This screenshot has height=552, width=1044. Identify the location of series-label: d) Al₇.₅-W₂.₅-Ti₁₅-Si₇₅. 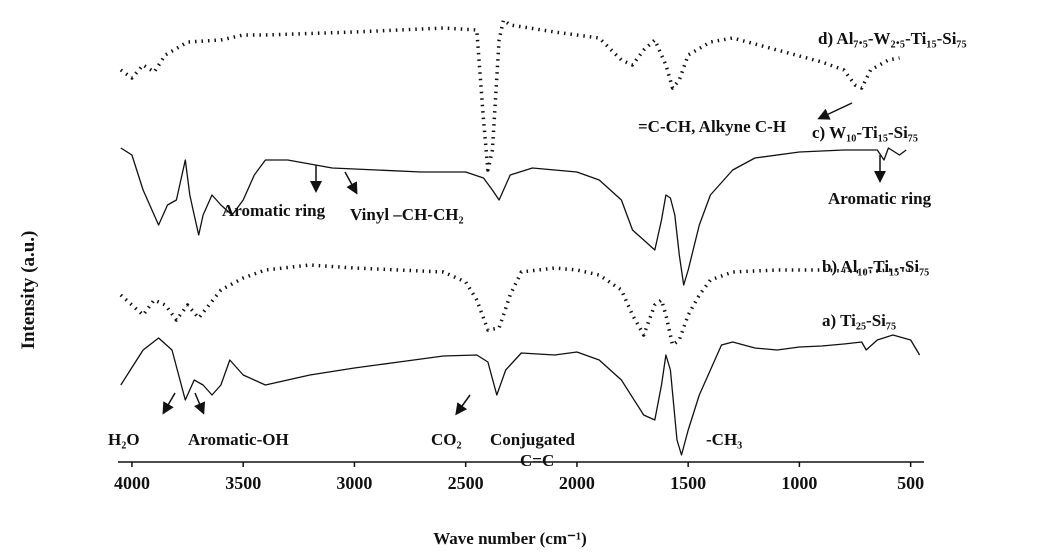
(892, 38).